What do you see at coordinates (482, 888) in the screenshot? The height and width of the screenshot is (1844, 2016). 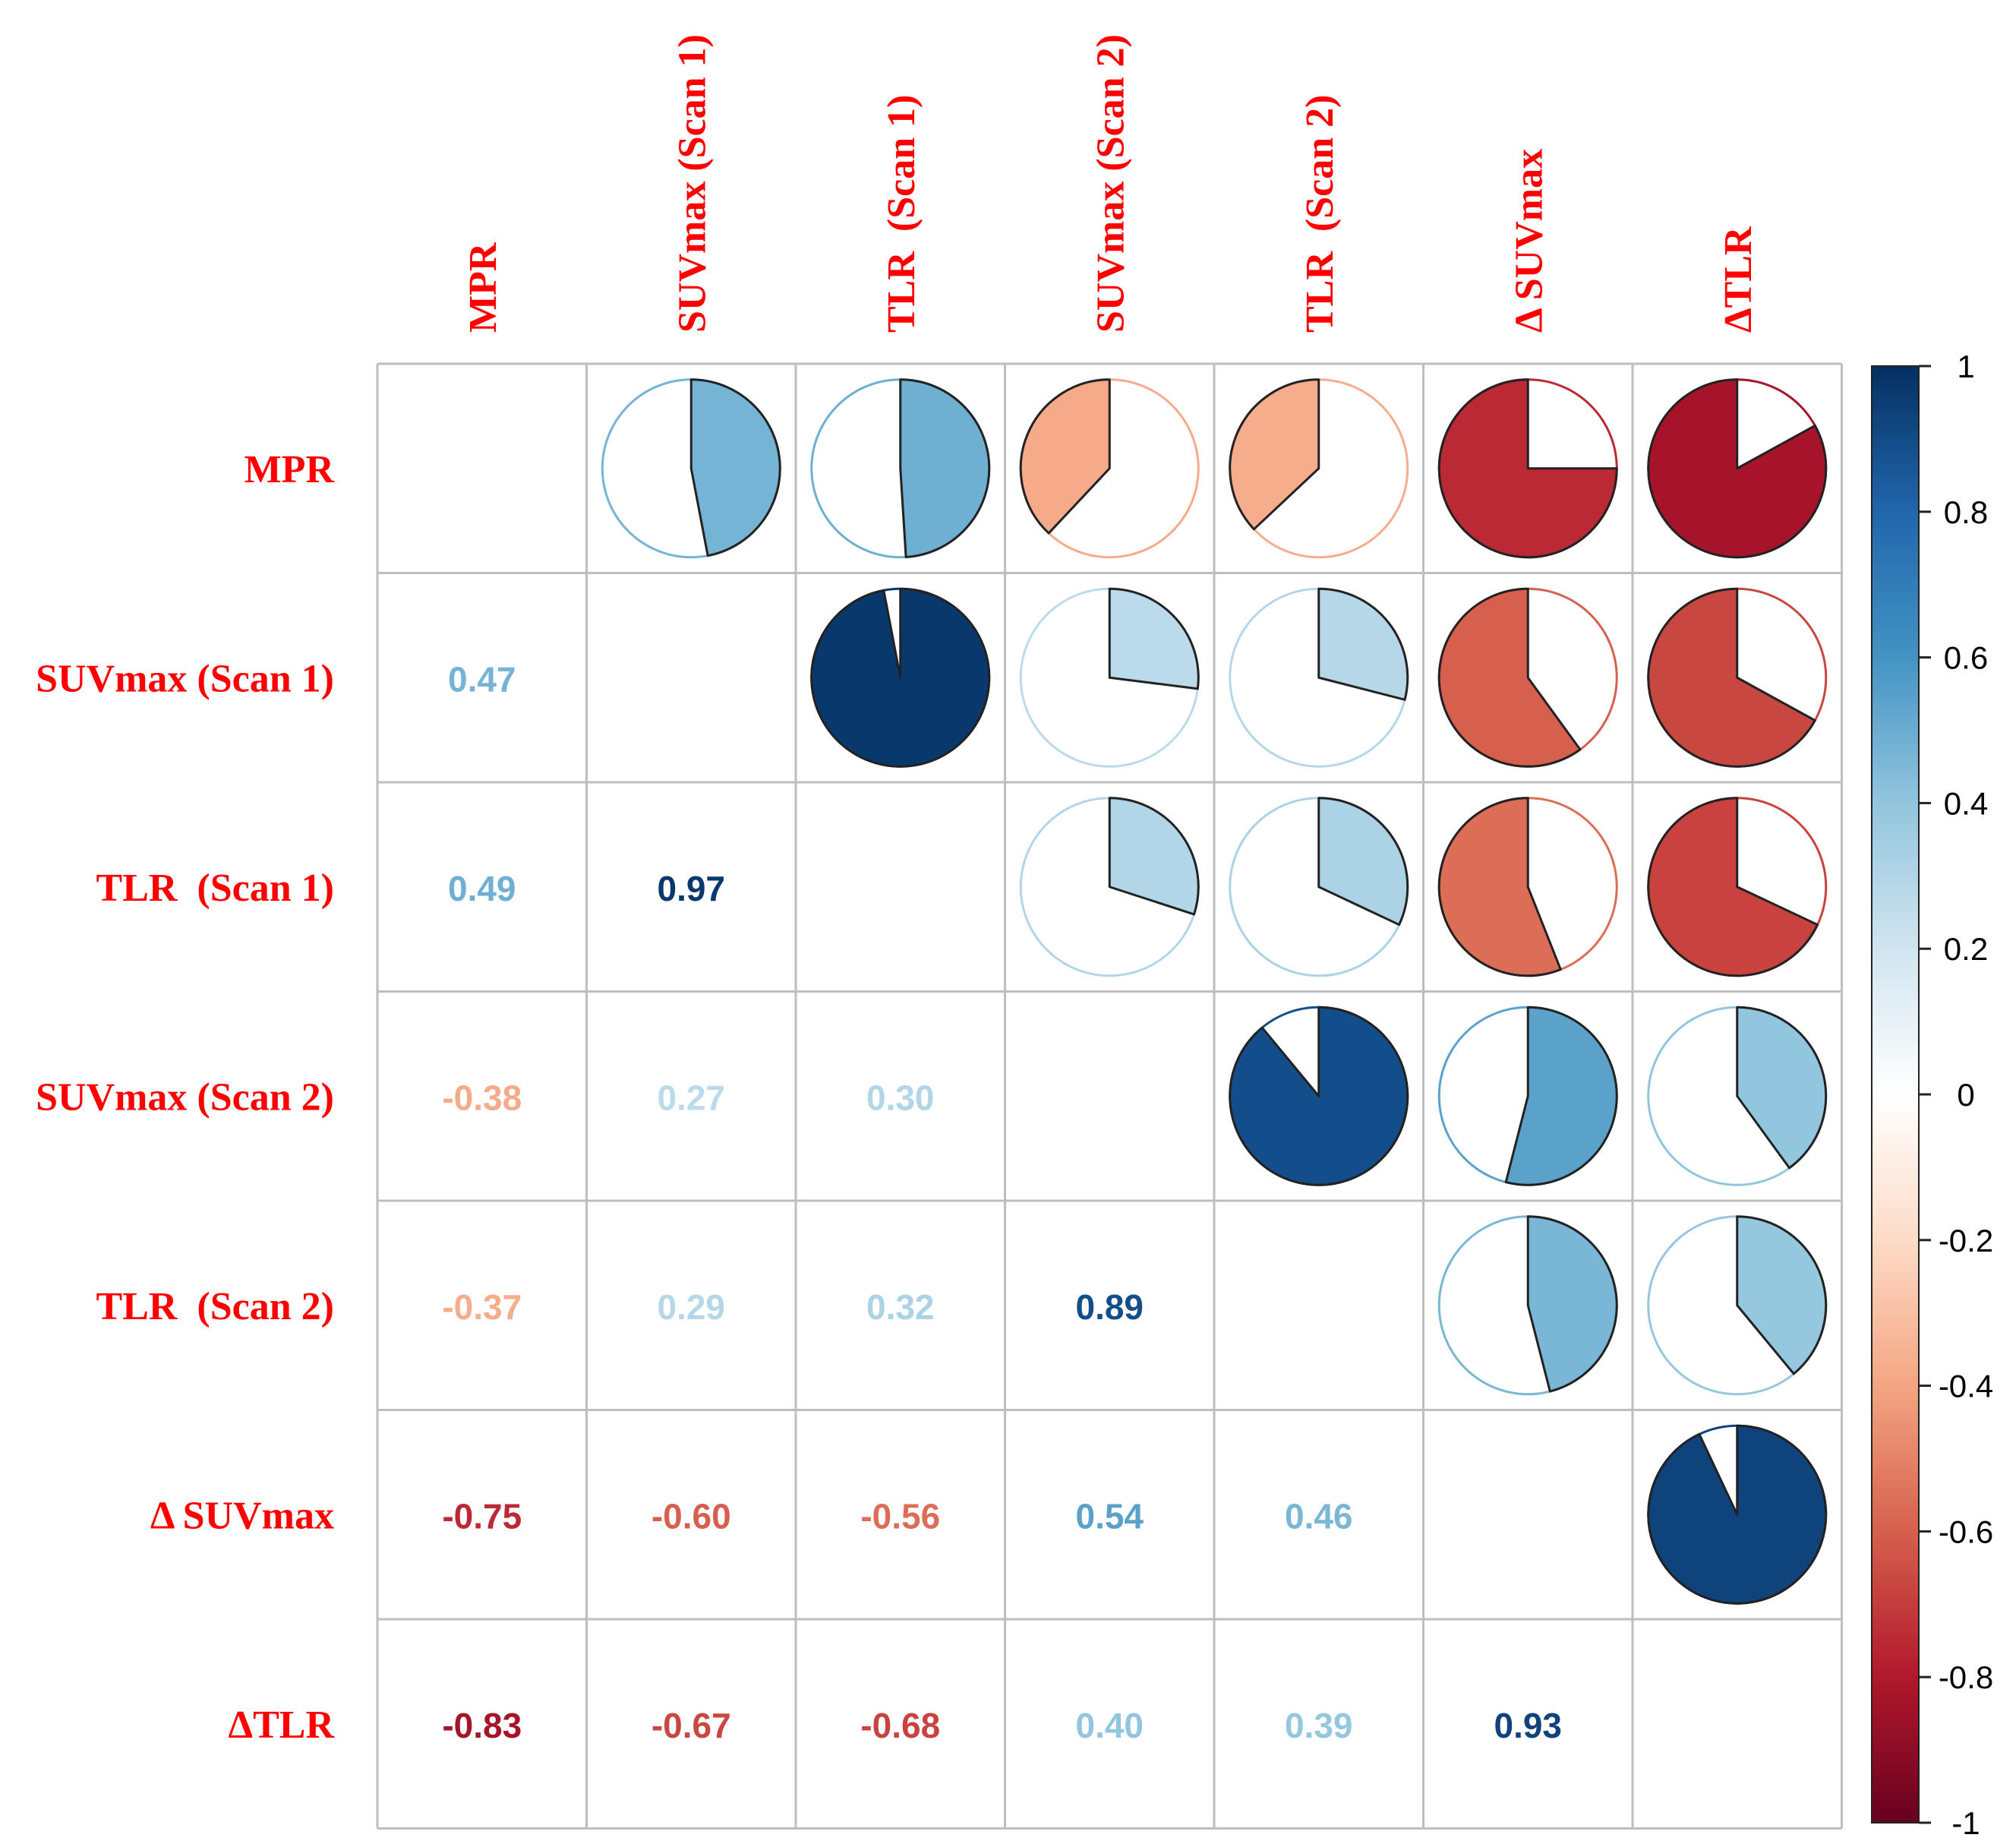 I see `coef-label: 0.49` at bounding box center [482, 888].